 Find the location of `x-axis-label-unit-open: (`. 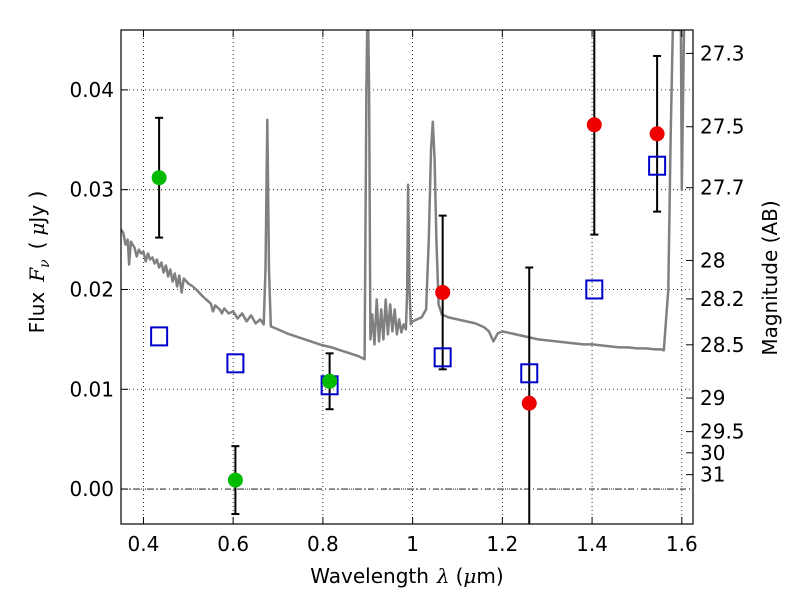

x-axis-label-unit-open: ( is located at coordinates (460, 576).